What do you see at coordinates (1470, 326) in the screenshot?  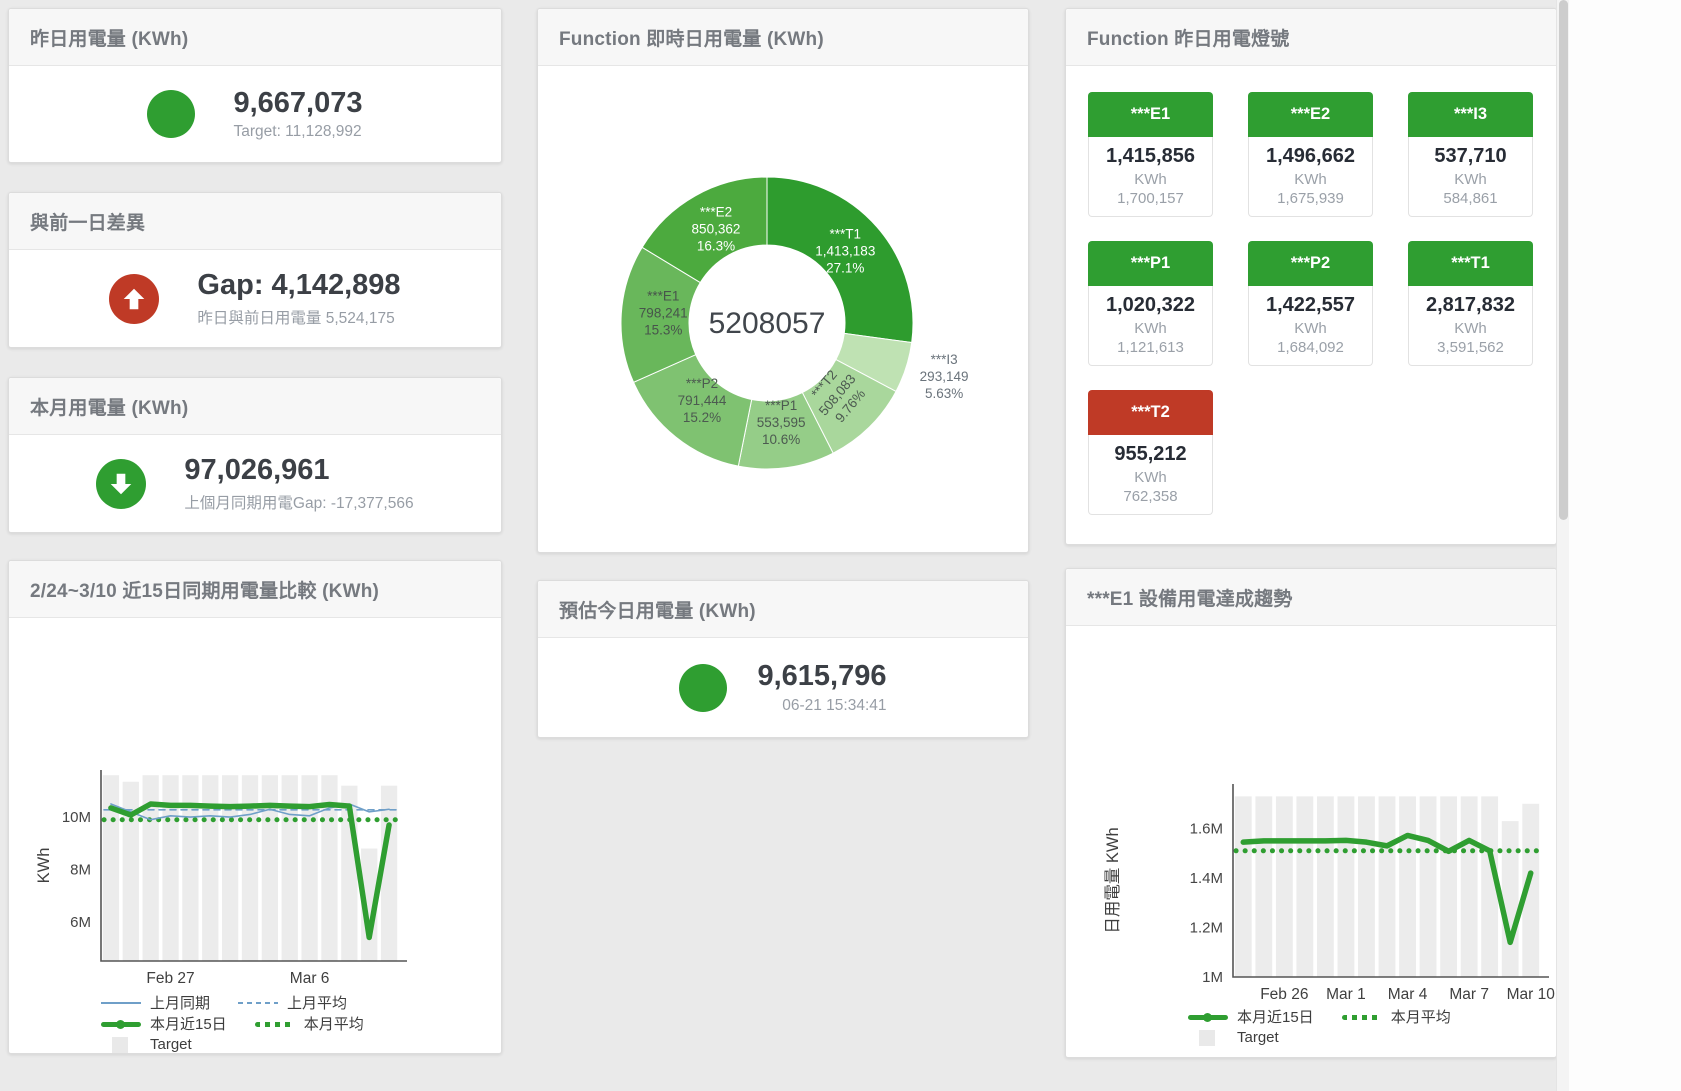 I see `tile-body: 2,817,832 KWh 3,591,562` at bounding box center [1470, 326].